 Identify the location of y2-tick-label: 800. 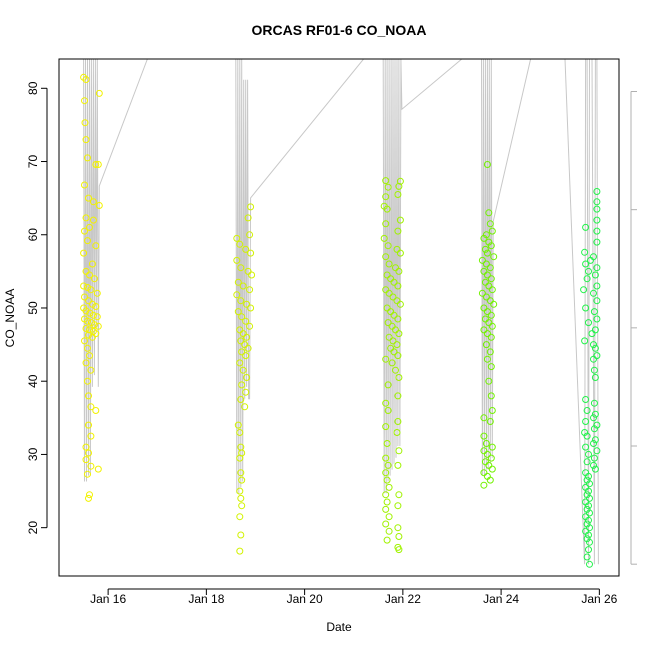
(648, 446).